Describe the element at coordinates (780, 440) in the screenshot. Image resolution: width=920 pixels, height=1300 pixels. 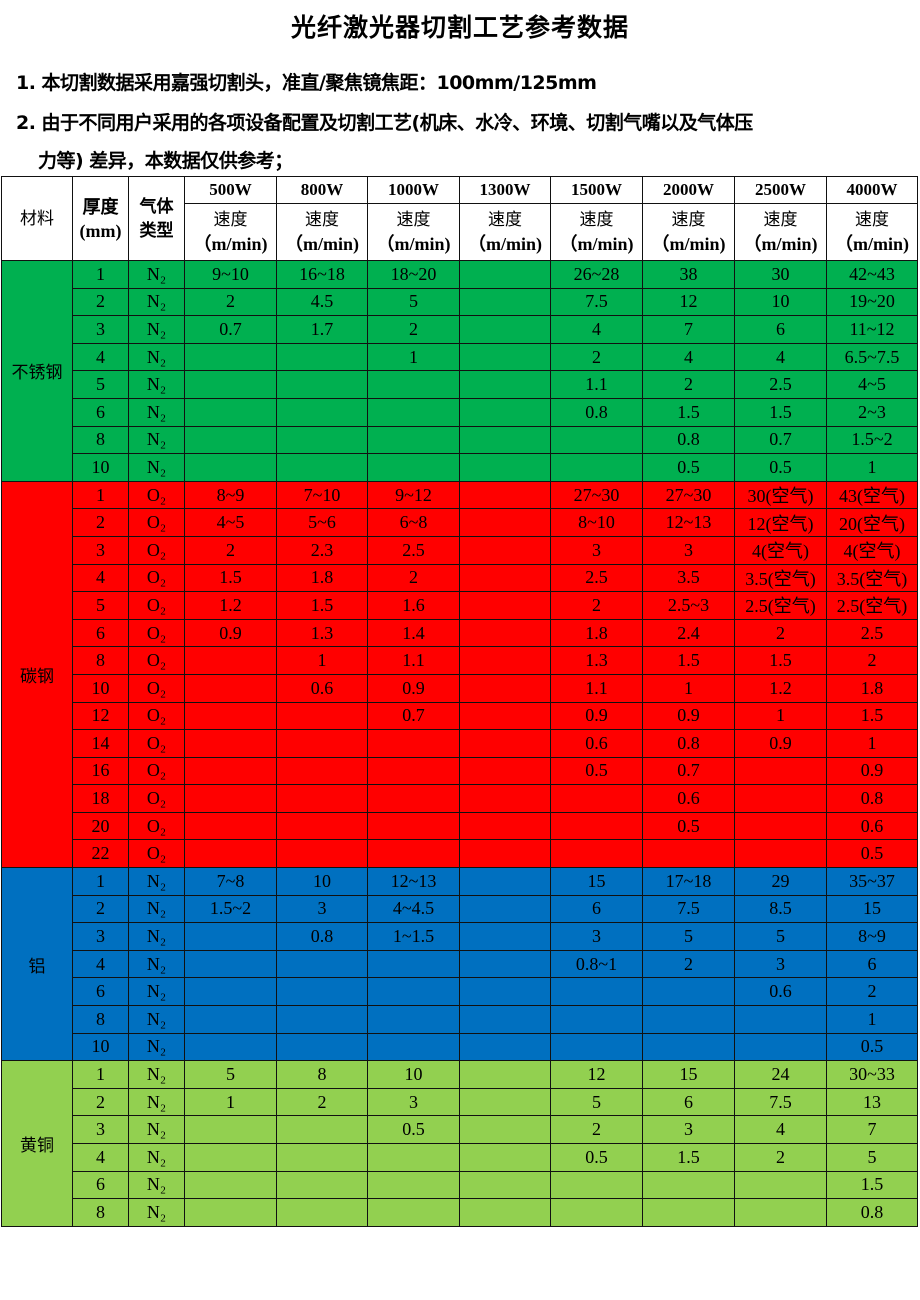
I see `speed-cell: 0.7` at that location.